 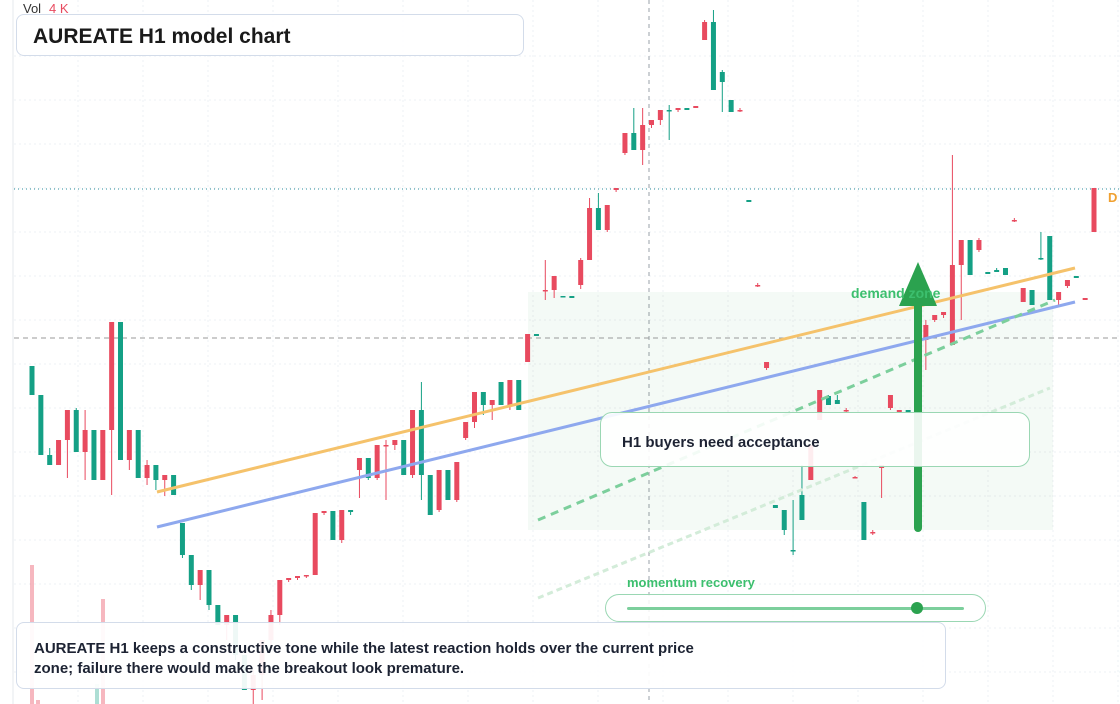 What do you see at coordinates (916, 608) in the screenshot?
I see `momentum-knob` at bounding box center [916, 608].